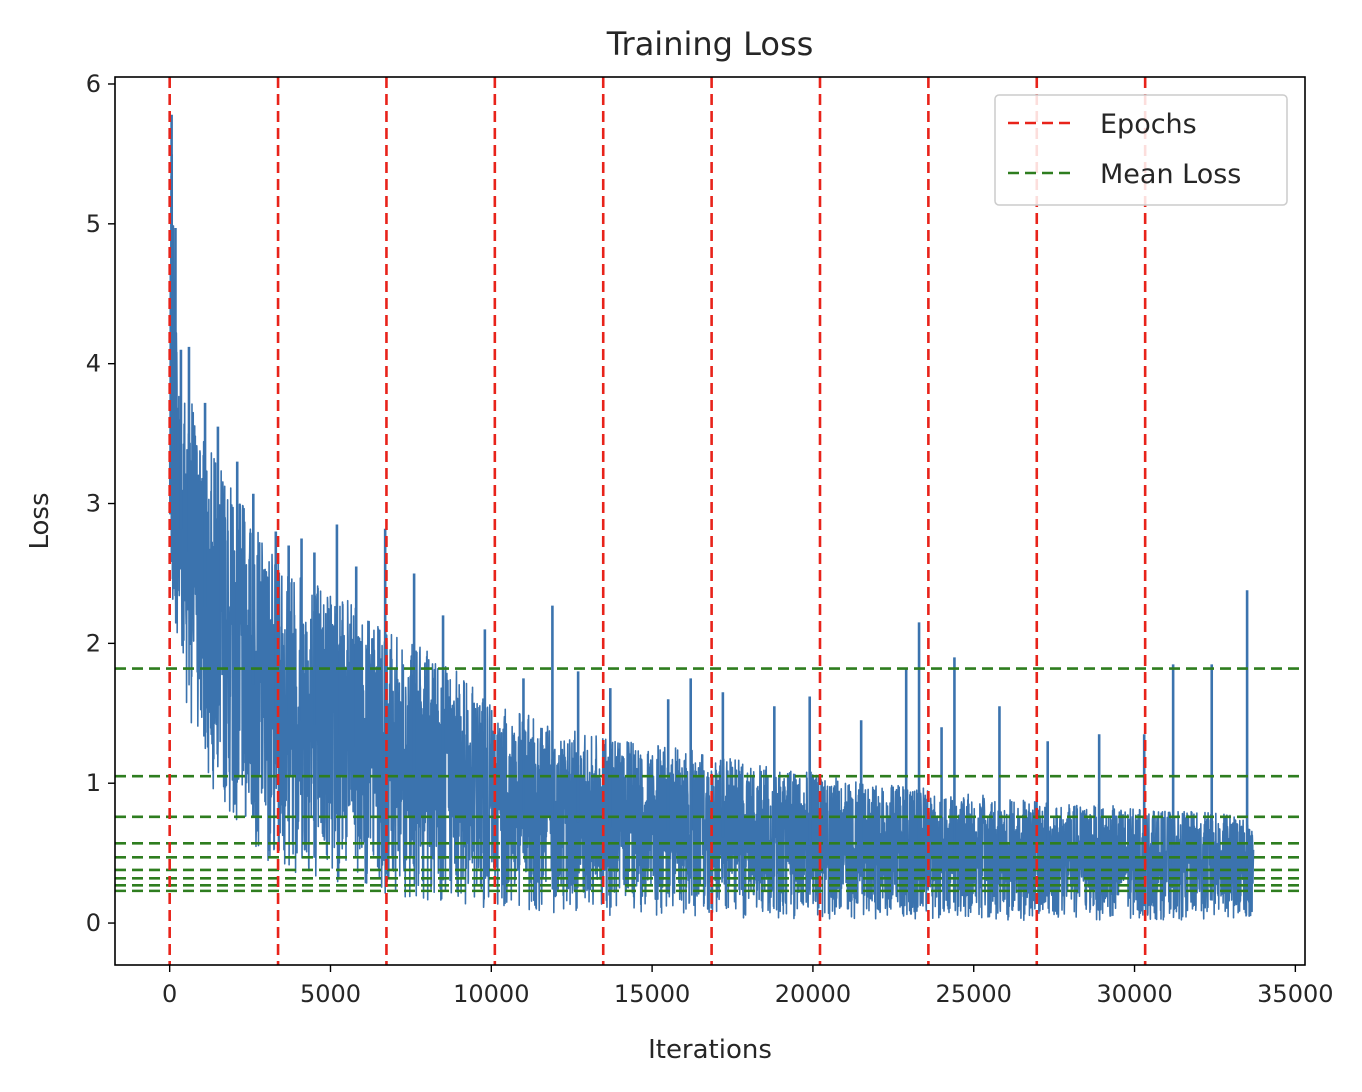  What do you see at coordinates (93, 923) in the screenshot?
I see `y-tick-label-0: 0` at bounding box center [93, 923].